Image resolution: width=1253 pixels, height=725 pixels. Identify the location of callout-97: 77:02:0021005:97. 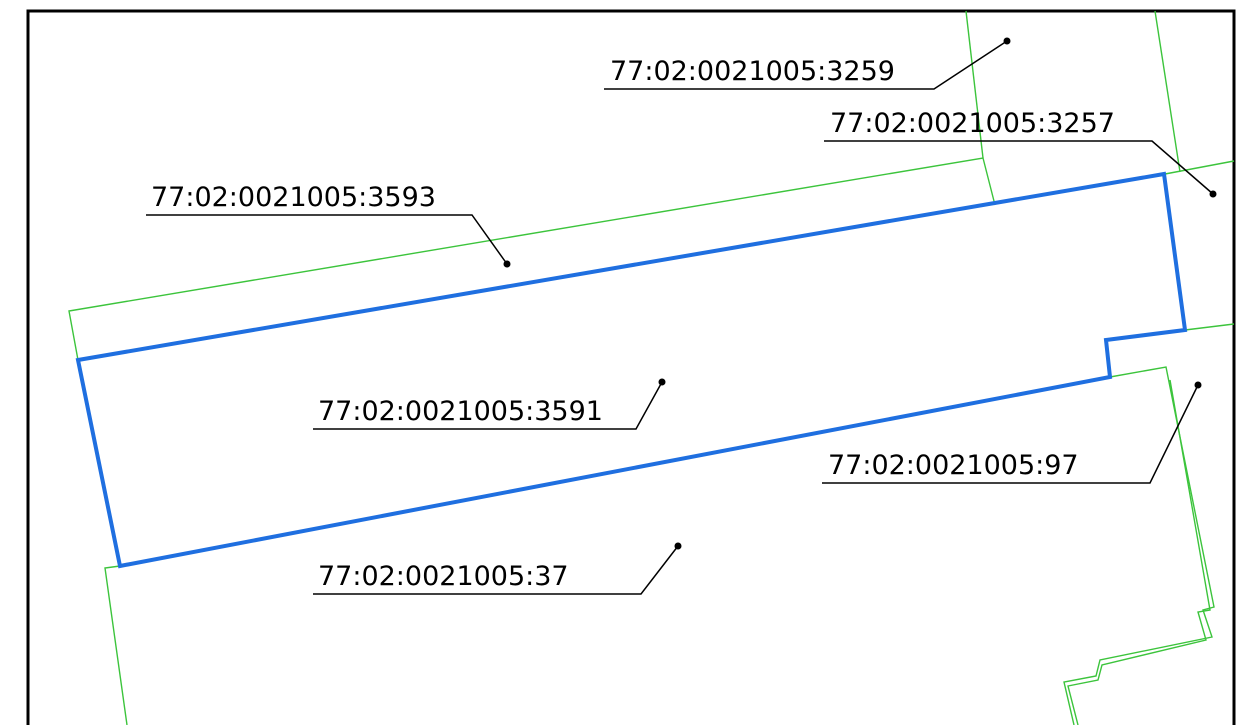
(1012, 432).